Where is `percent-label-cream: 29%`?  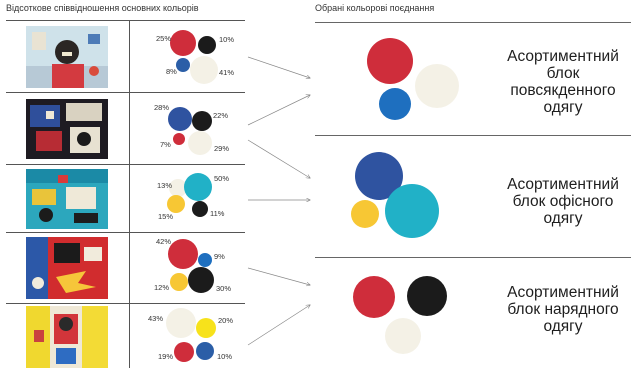 percent-label-cream: 29% is located at coordinates (222, 148).